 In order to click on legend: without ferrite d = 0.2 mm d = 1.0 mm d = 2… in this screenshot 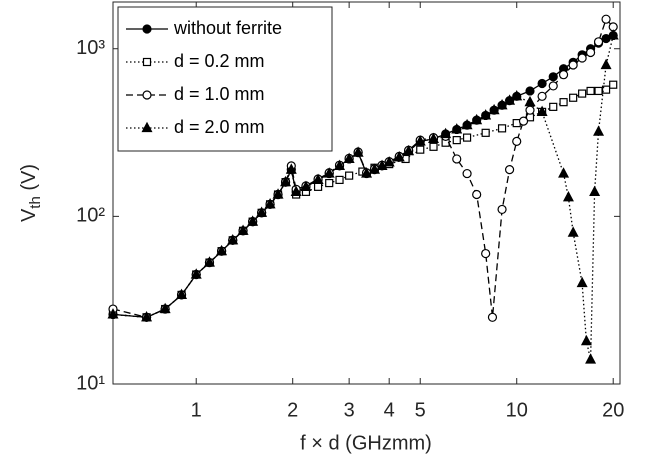, I will do `click(225, 79)`.